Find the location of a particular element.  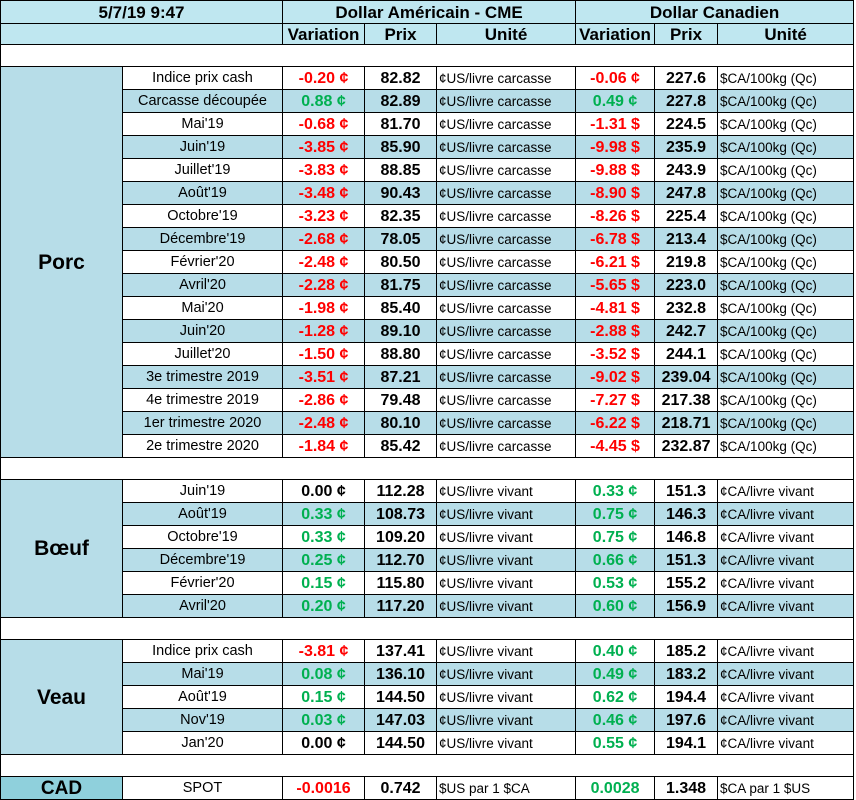

cad-variation: -4.81 $ is located at coordinates (615, 308).